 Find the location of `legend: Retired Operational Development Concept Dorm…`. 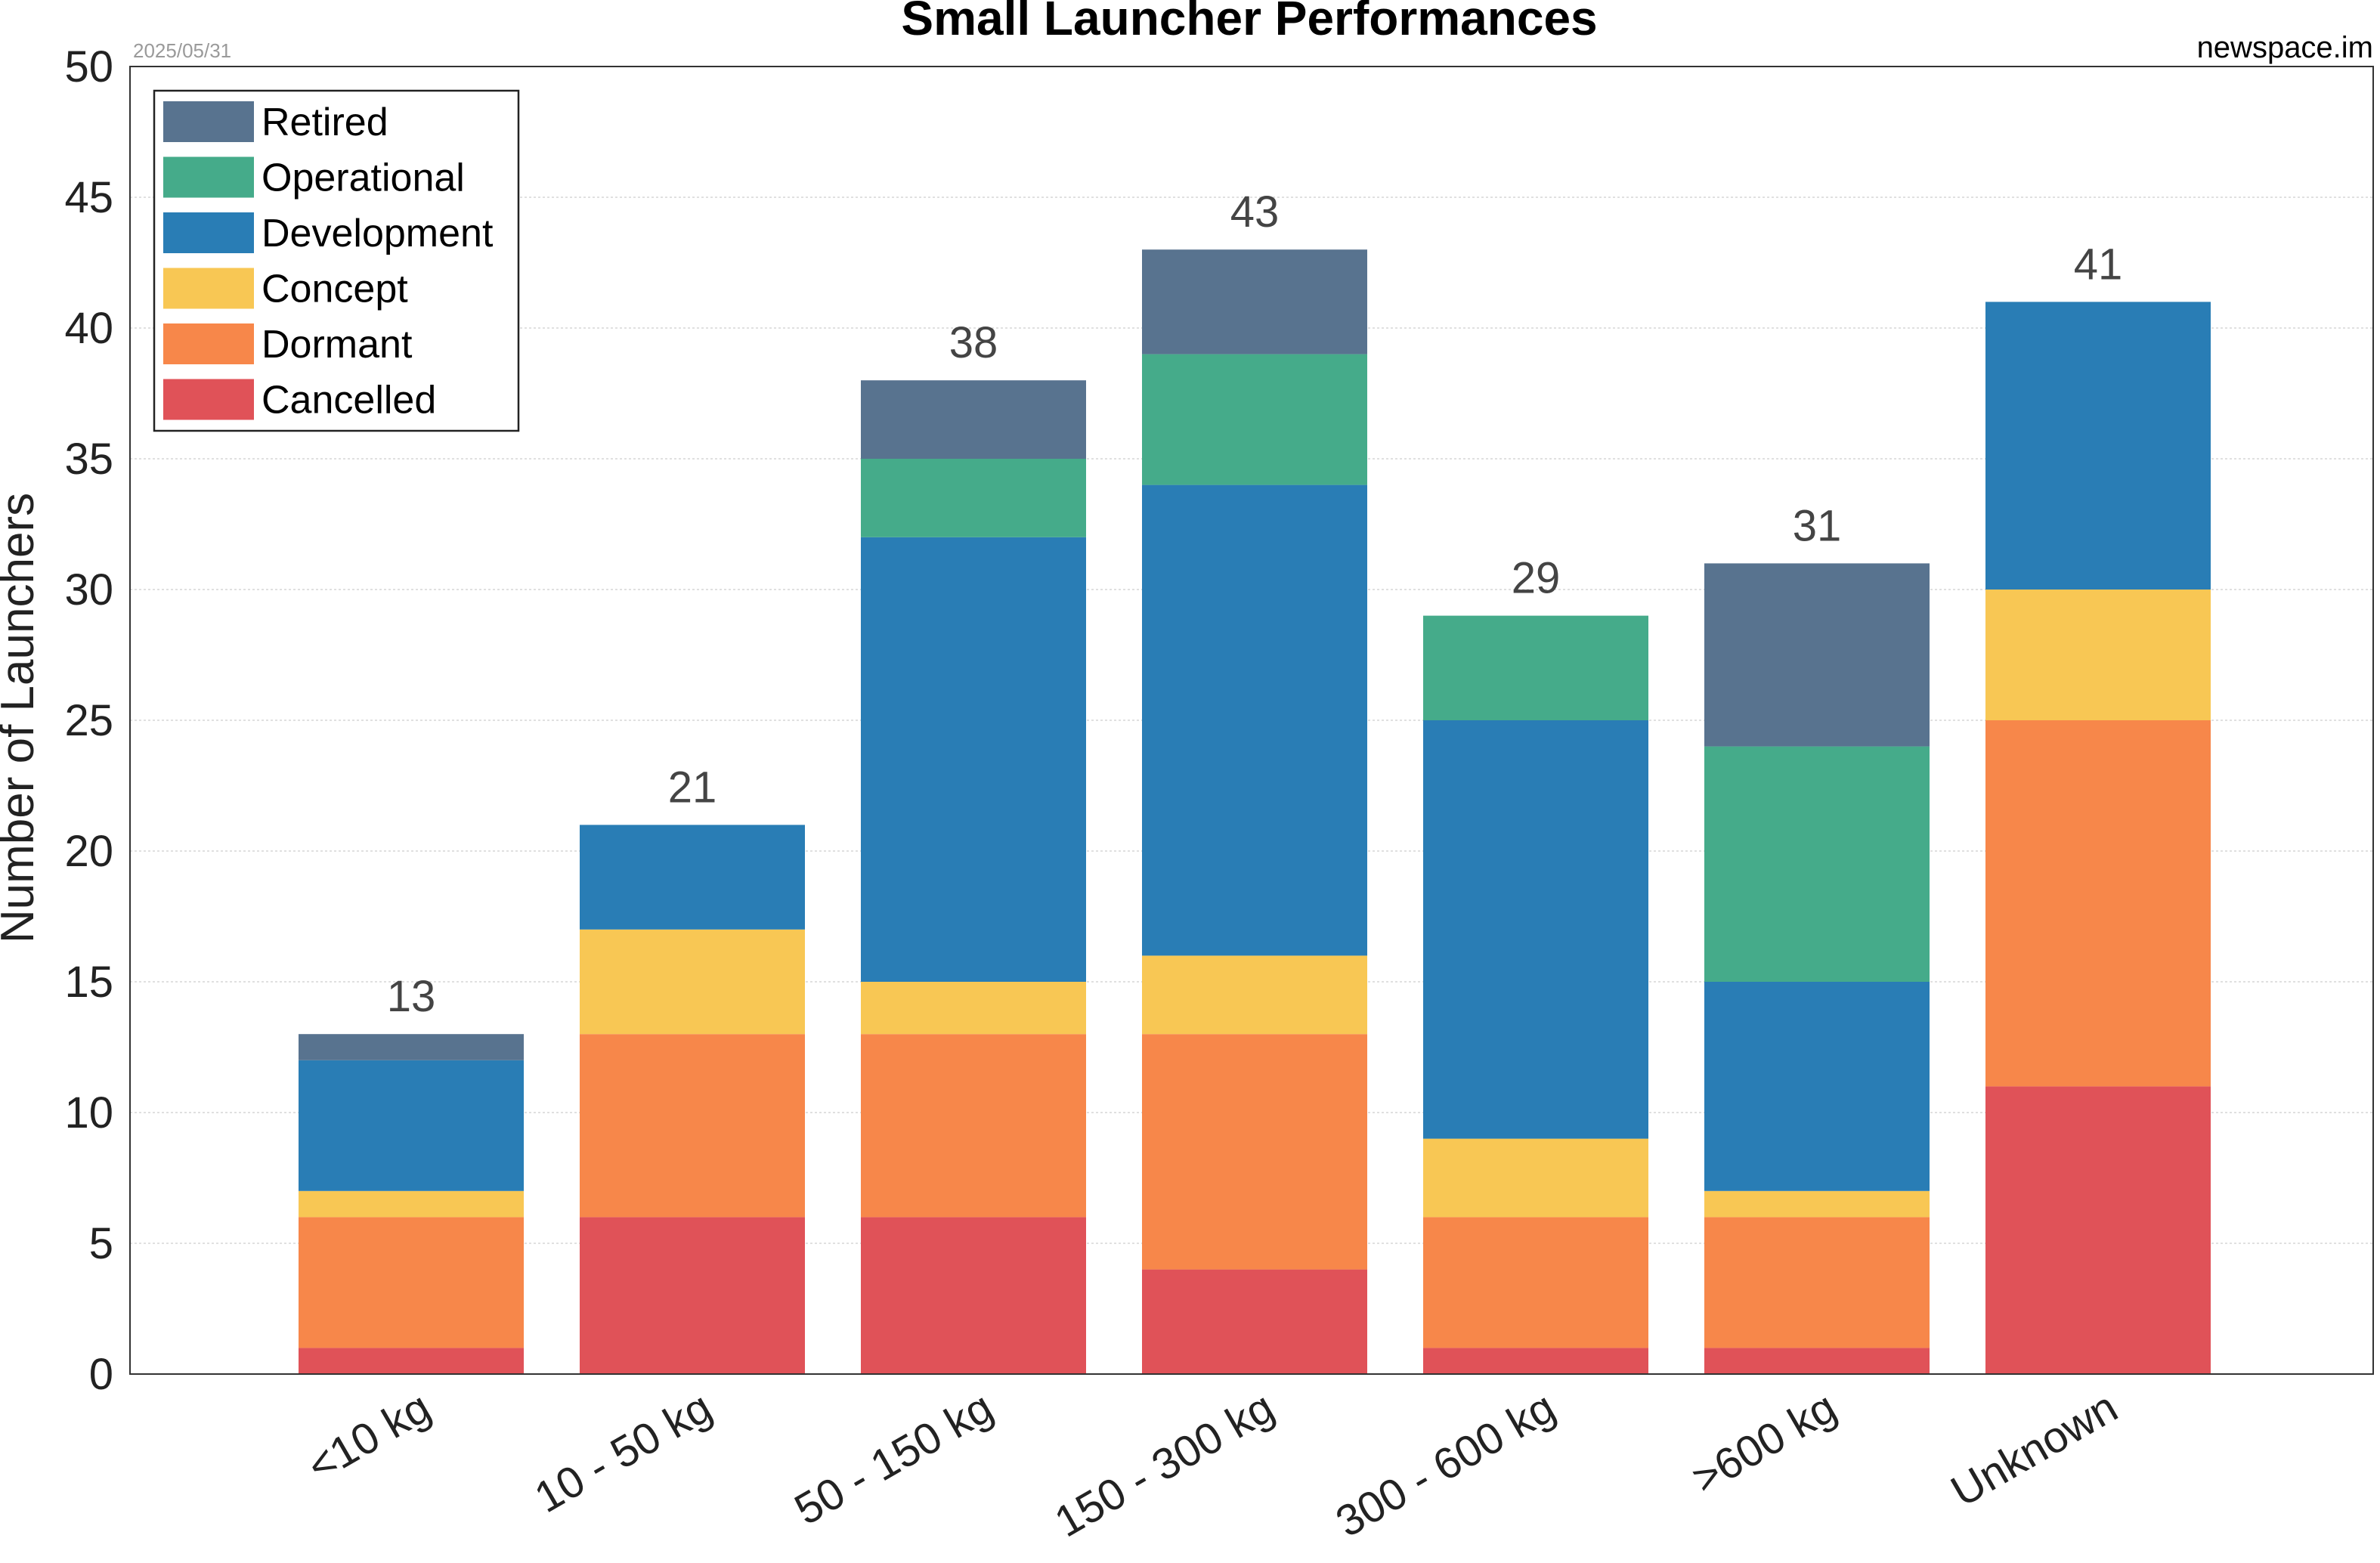

legend: Retired Operational Development Concept Dorm… is located at coordinates (336, 260).